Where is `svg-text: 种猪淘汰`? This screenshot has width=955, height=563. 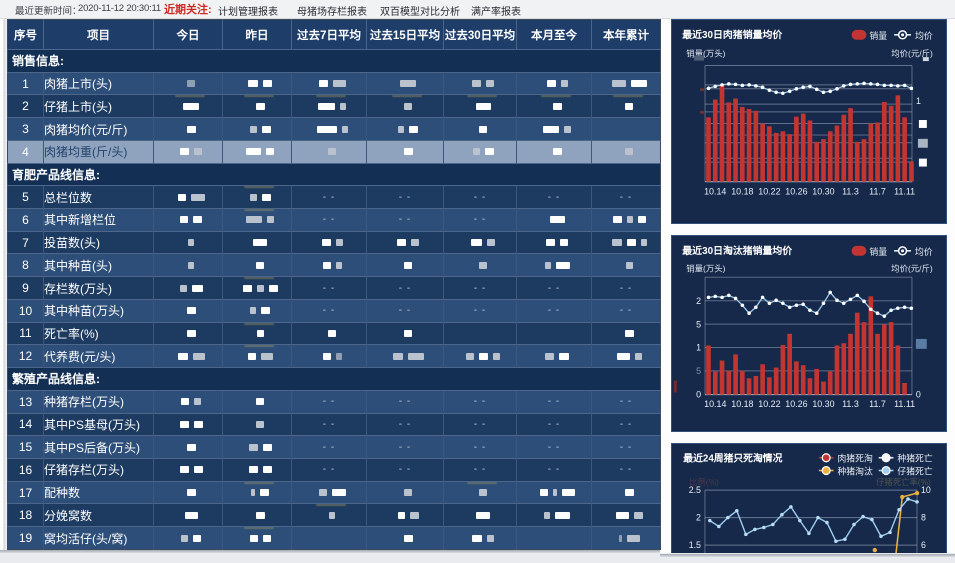 svg-text: 种猪淘汰 is located at coordinates (854, 470).